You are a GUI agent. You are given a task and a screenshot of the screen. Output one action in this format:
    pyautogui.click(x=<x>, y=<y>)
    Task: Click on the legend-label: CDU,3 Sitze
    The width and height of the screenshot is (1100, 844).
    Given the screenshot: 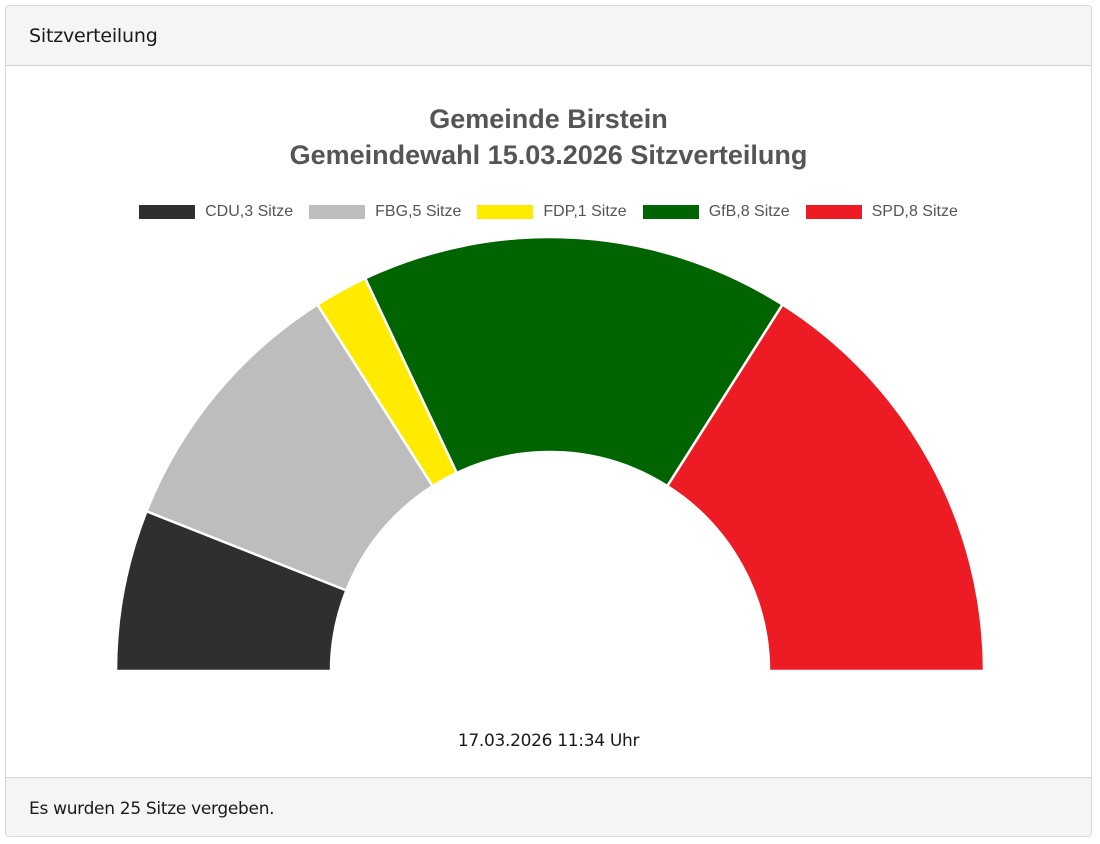 What is the action you would take?
    pyautogui.click(x=249, y=211)
    